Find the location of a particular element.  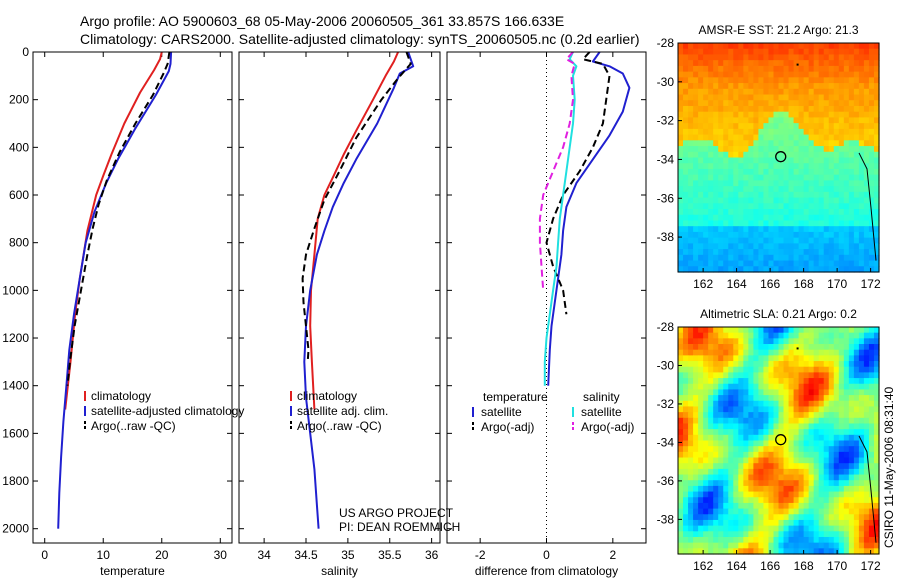

panel2-xlabel: salinity is located at coordinates (339, 571).